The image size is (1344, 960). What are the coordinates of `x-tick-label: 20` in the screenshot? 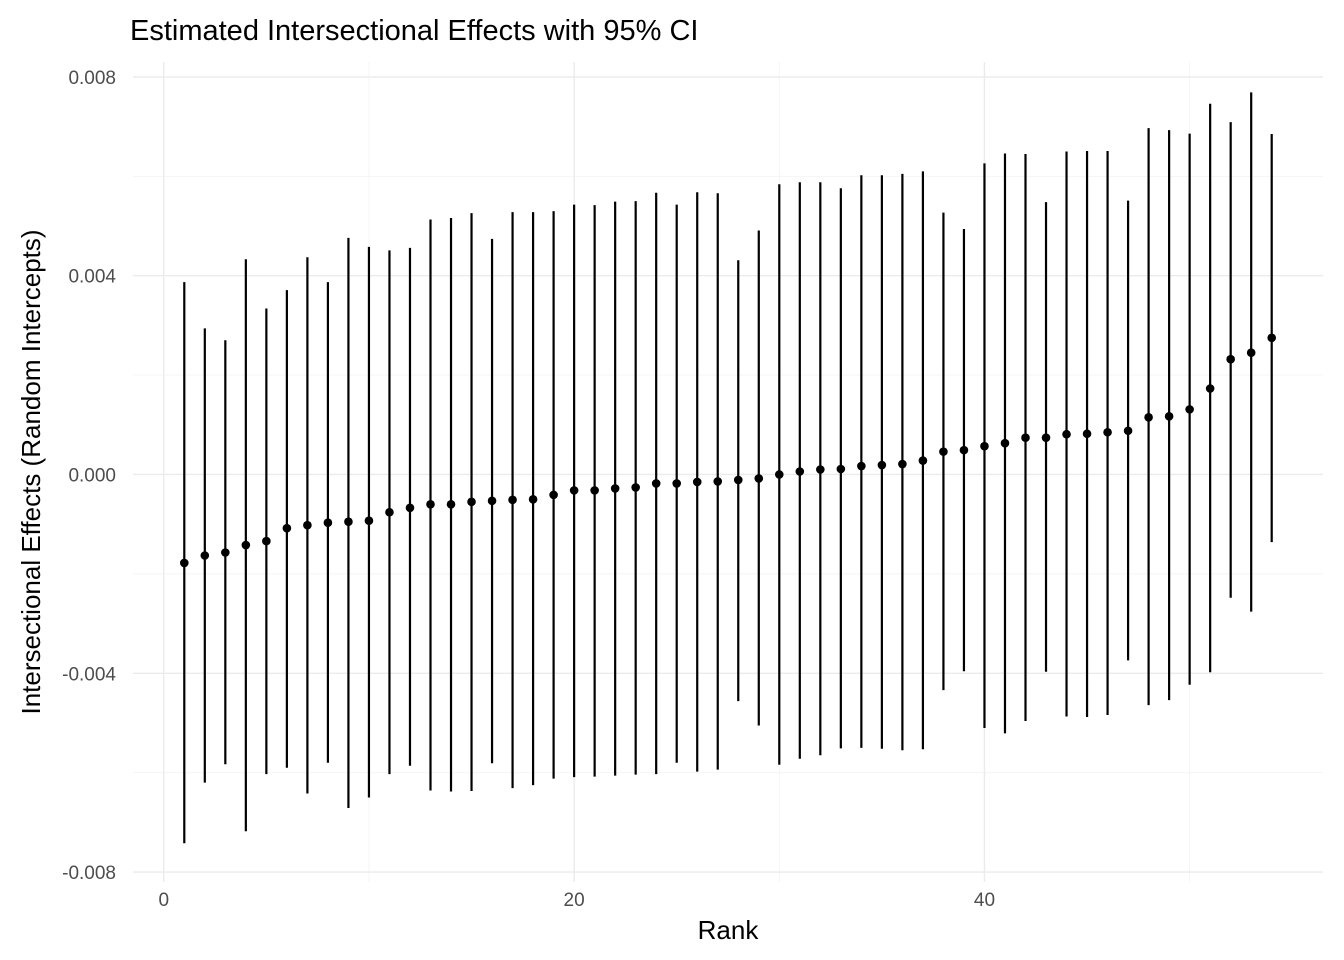 It's located at (574, 900).